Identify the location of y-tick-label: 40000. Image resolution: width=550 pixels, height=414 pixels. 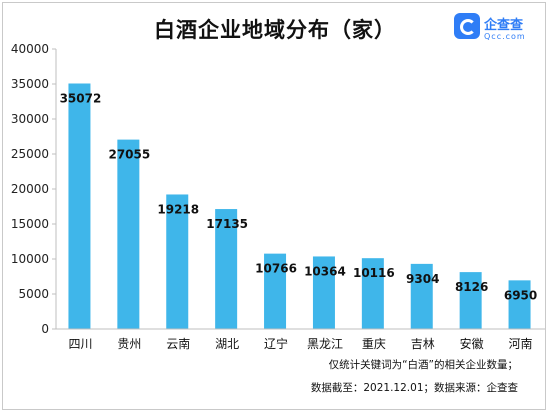
(30, 49).